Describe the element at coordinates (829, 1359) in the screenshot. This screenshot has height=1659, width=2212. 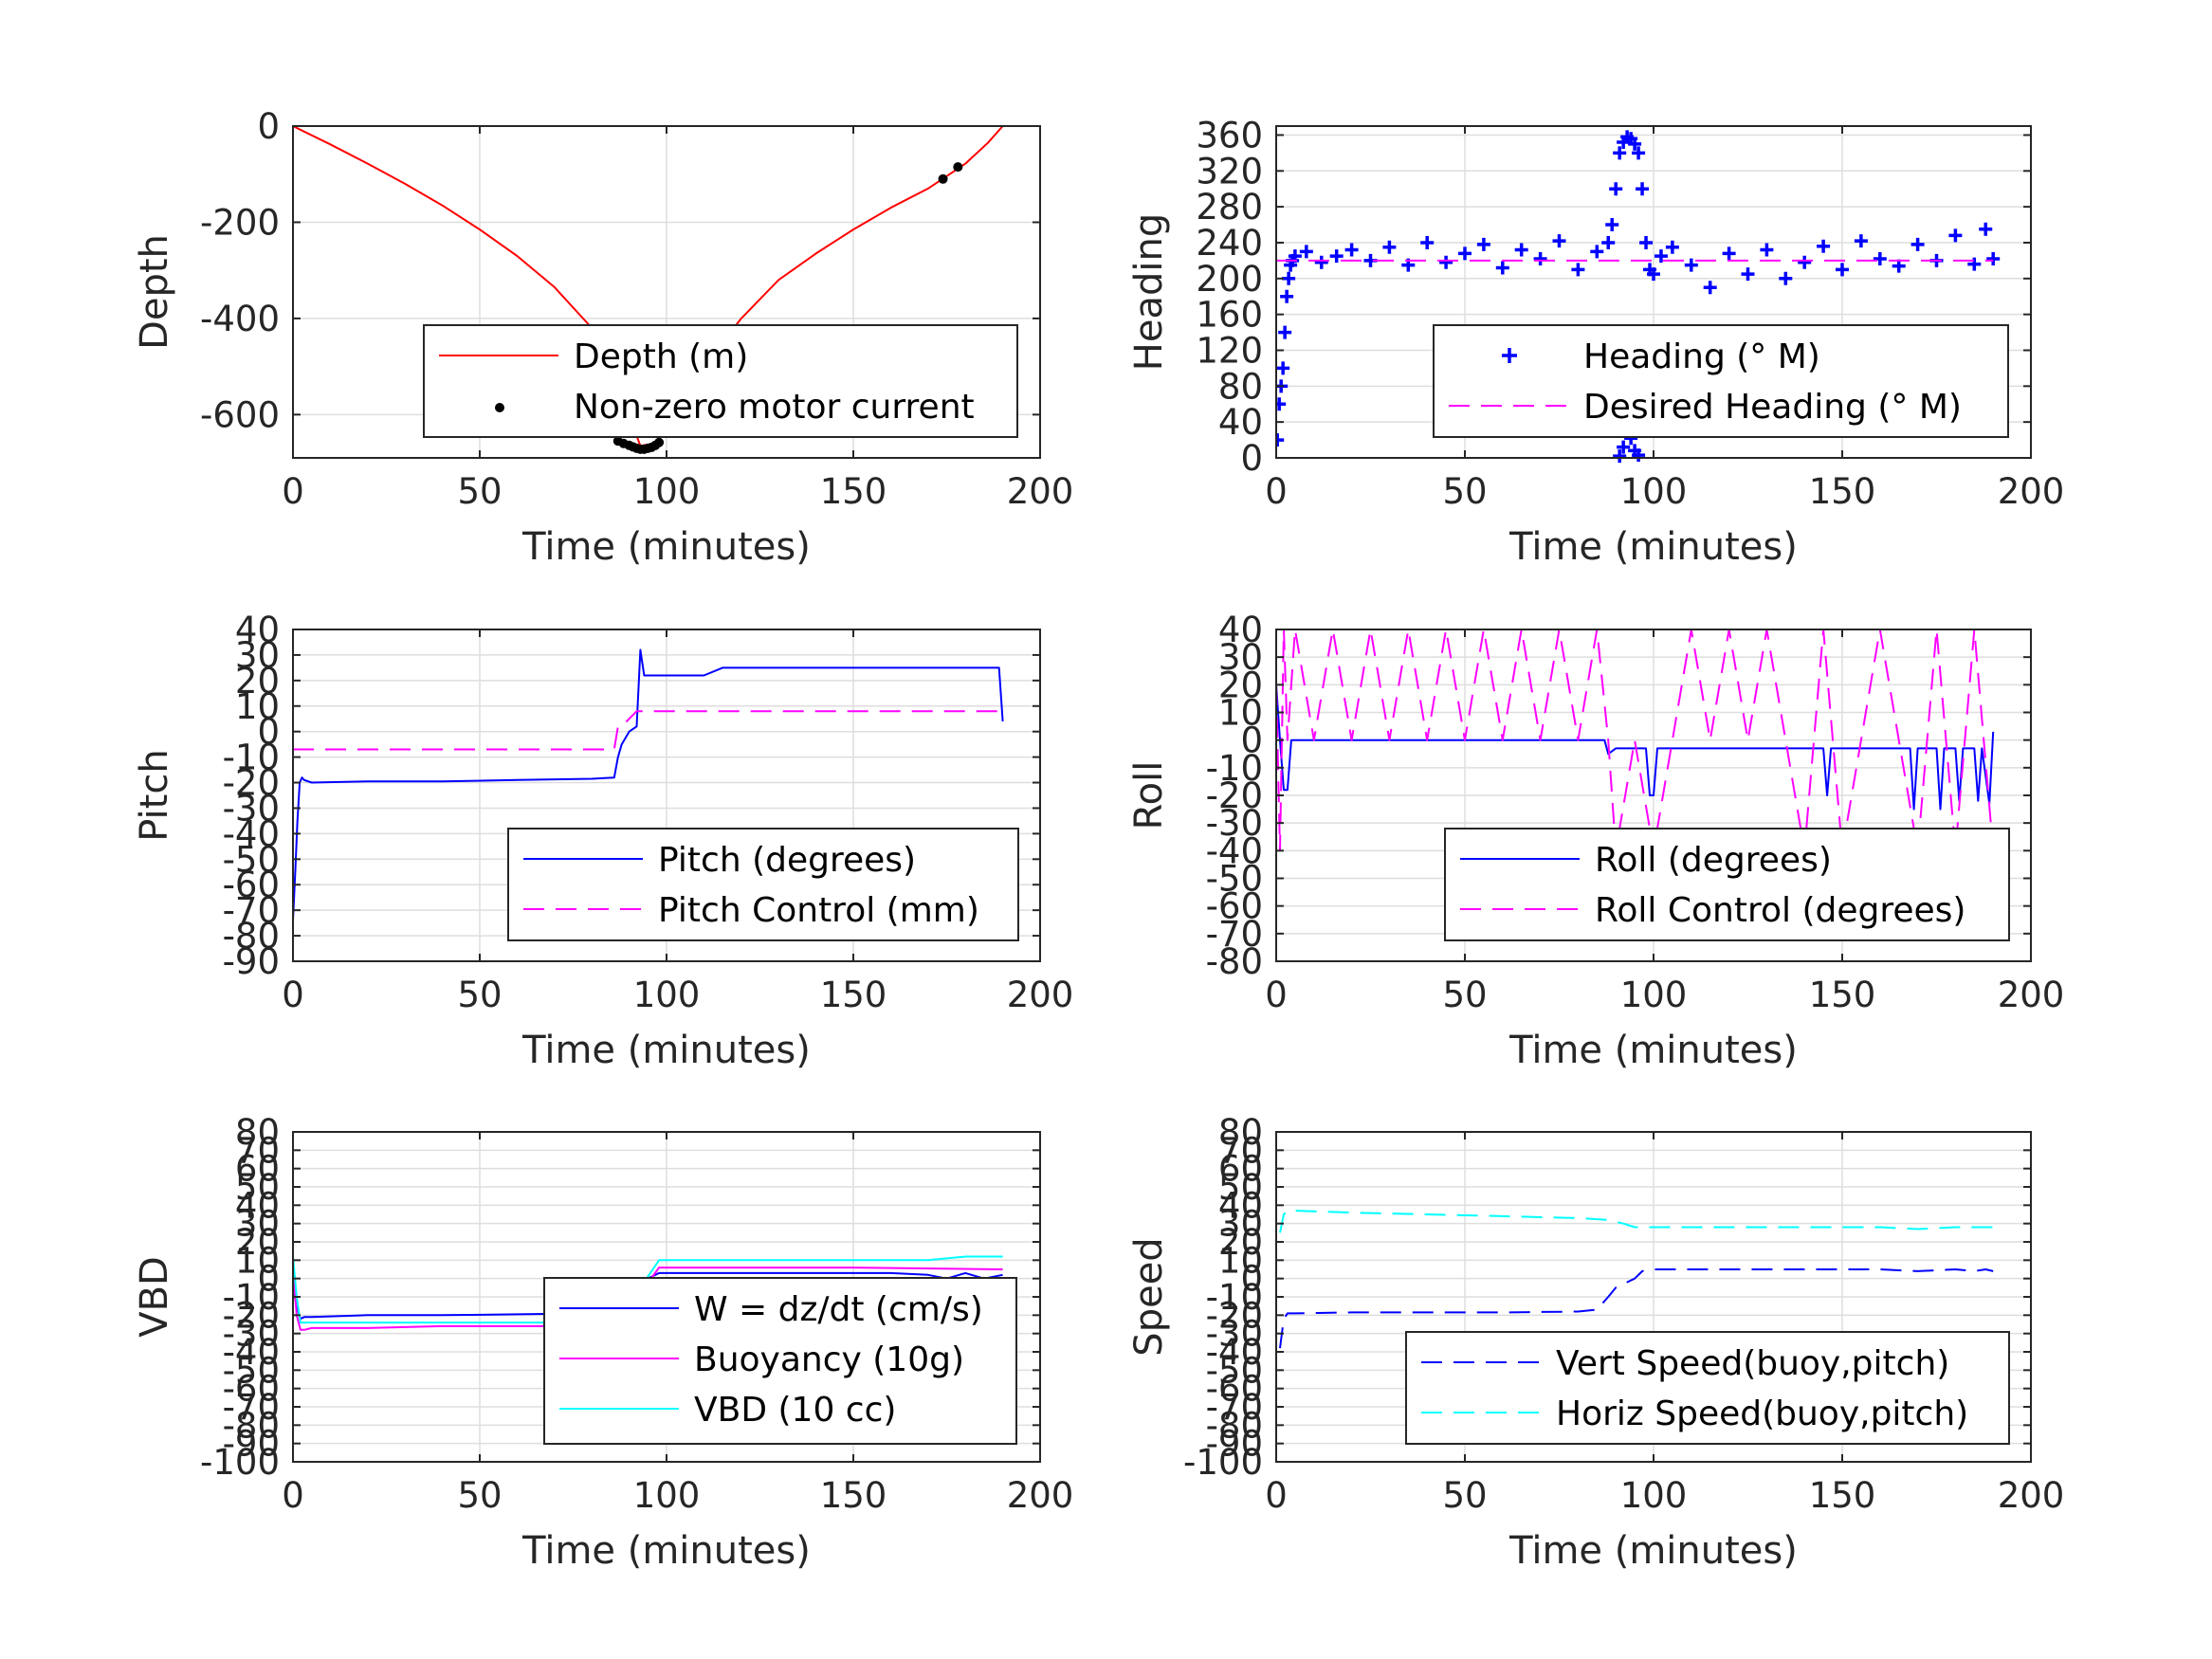
I see `legend-label: Buoyancy (10g)` at that location.